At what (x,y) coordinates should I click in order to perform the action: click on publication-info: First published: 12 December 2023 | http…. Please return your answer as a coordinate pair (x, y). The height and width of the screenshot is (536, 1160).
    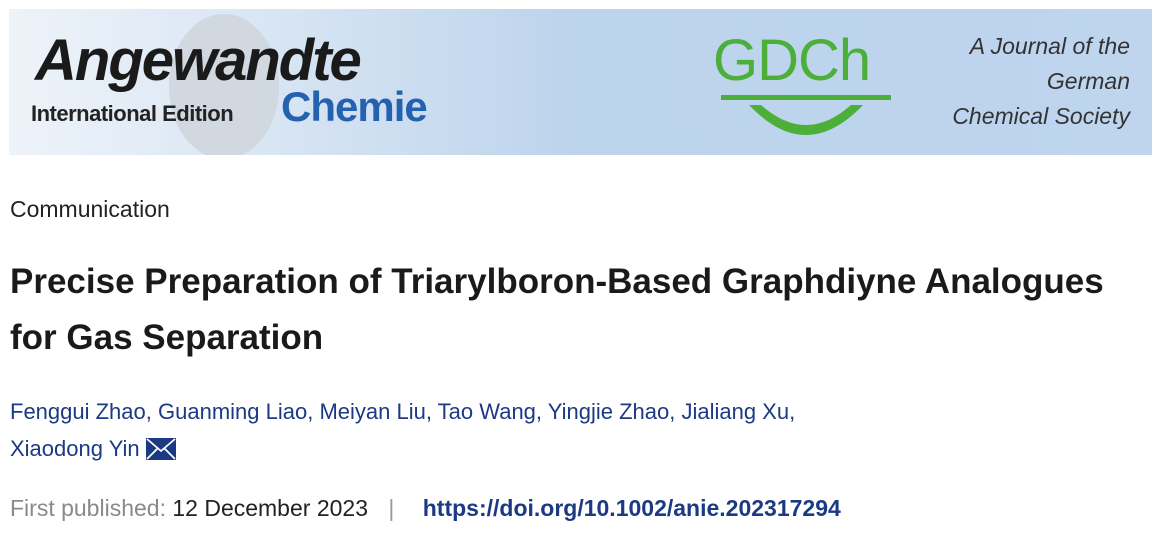
    Looking at the image, I should click on (425, 508).